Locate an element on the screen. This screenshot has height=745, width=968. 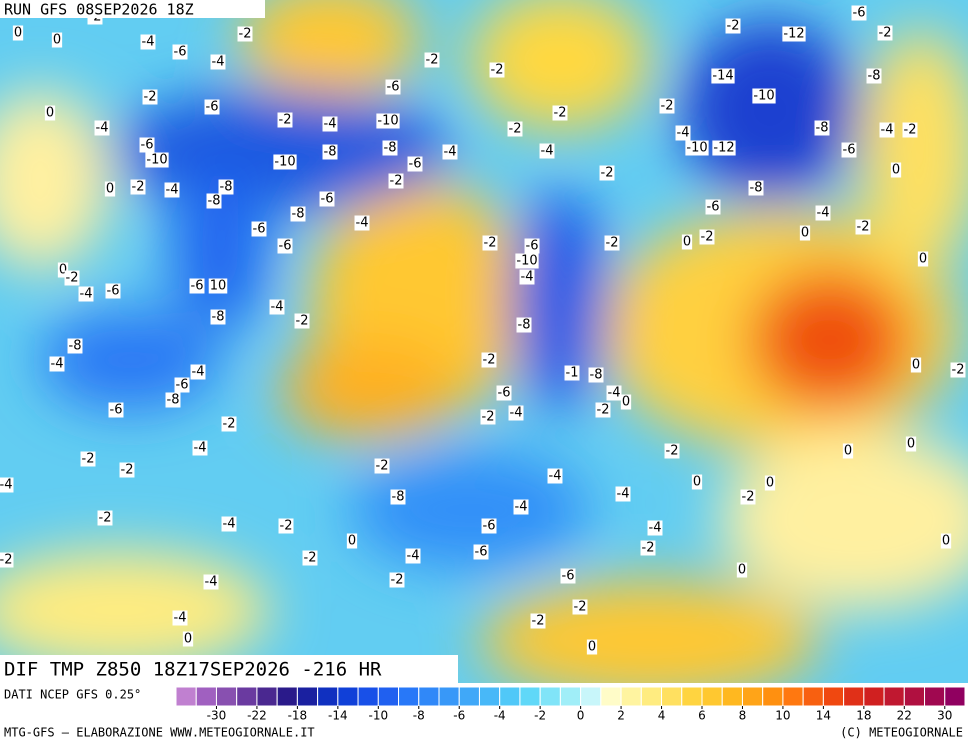
colorbar-tick-label: 22 is located at coordinates (904, 716).